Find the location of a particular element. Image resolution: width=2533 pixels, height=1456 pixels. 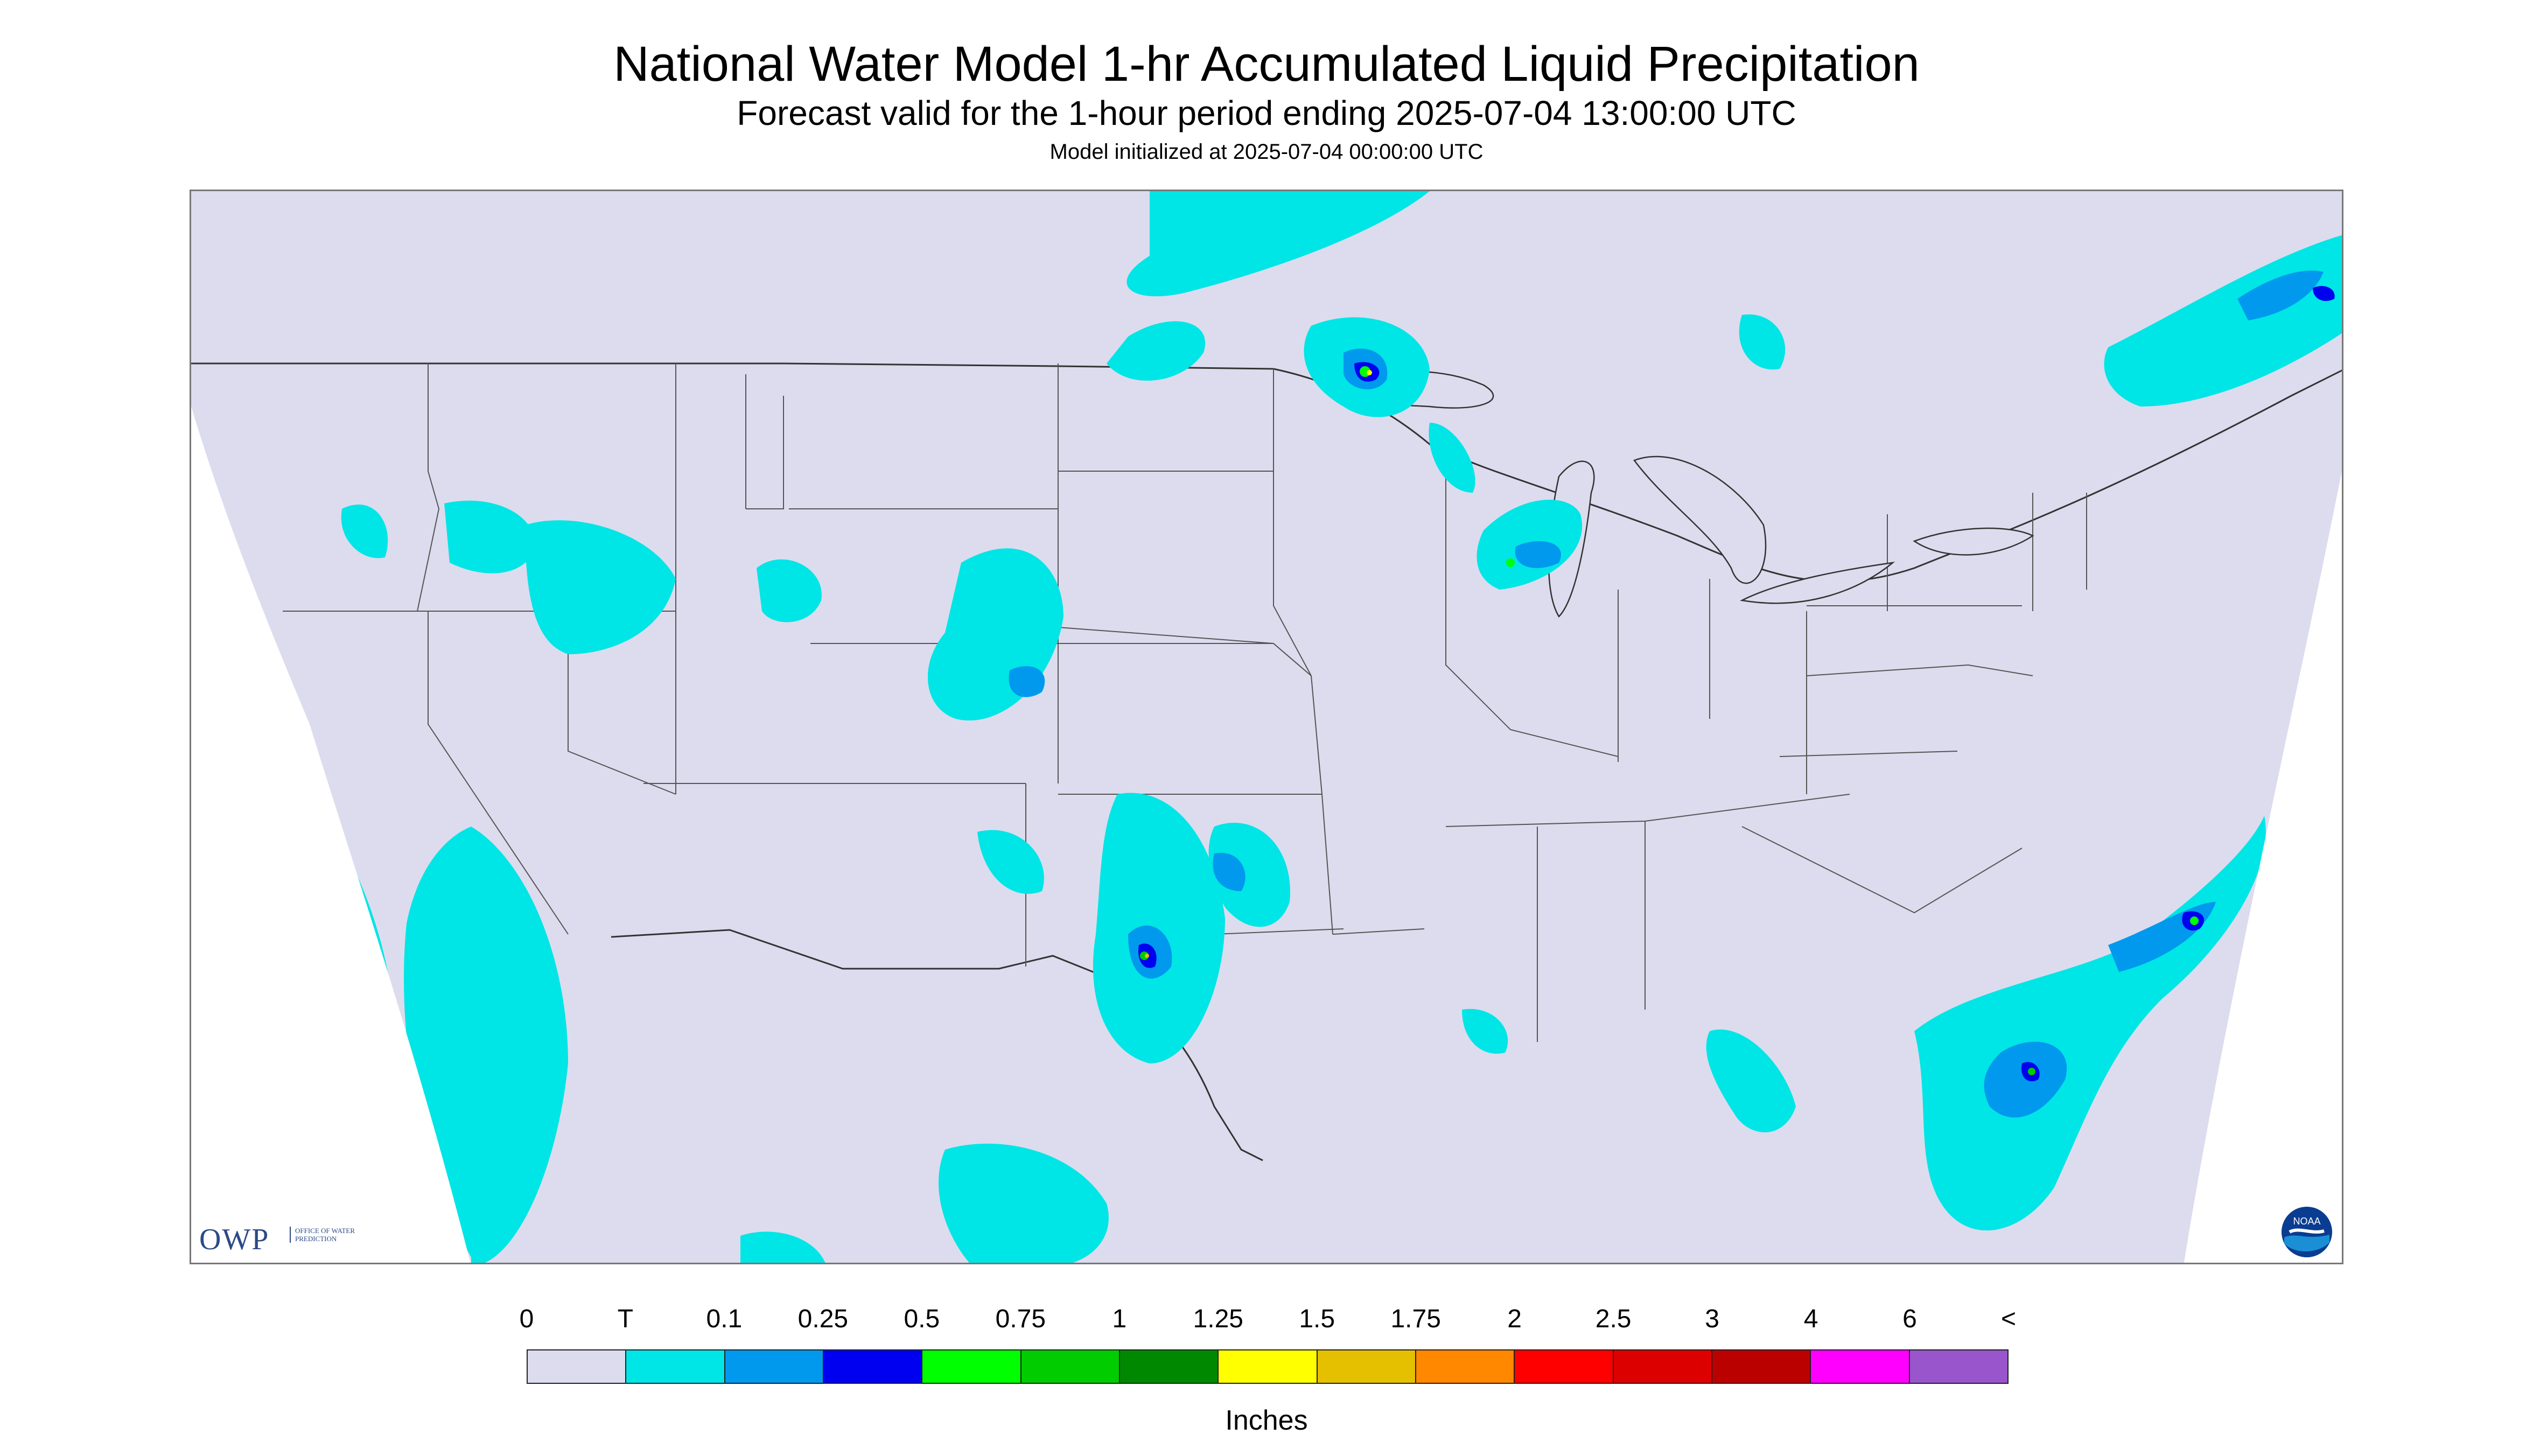

owp-logo-text: Office of Water Prediction is located at coordinates (333, 1235).